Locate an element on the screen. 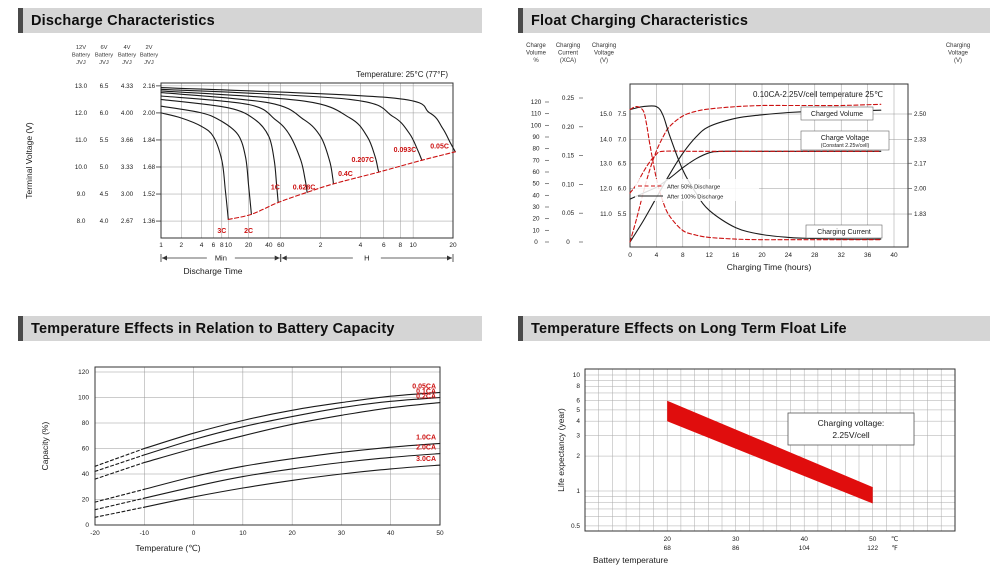 The image size is (1000, 580). y-tick-label: 1.84 is located at coordinates (149, 140).